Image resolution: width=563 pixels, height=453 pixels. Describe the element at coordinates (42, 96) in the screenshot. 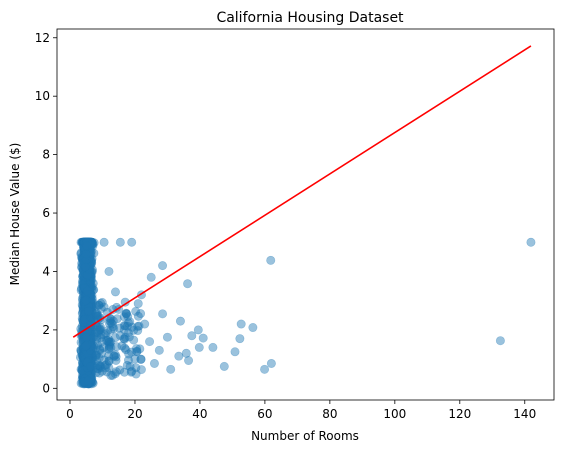

I see `y-tick-label: 10` at that location.